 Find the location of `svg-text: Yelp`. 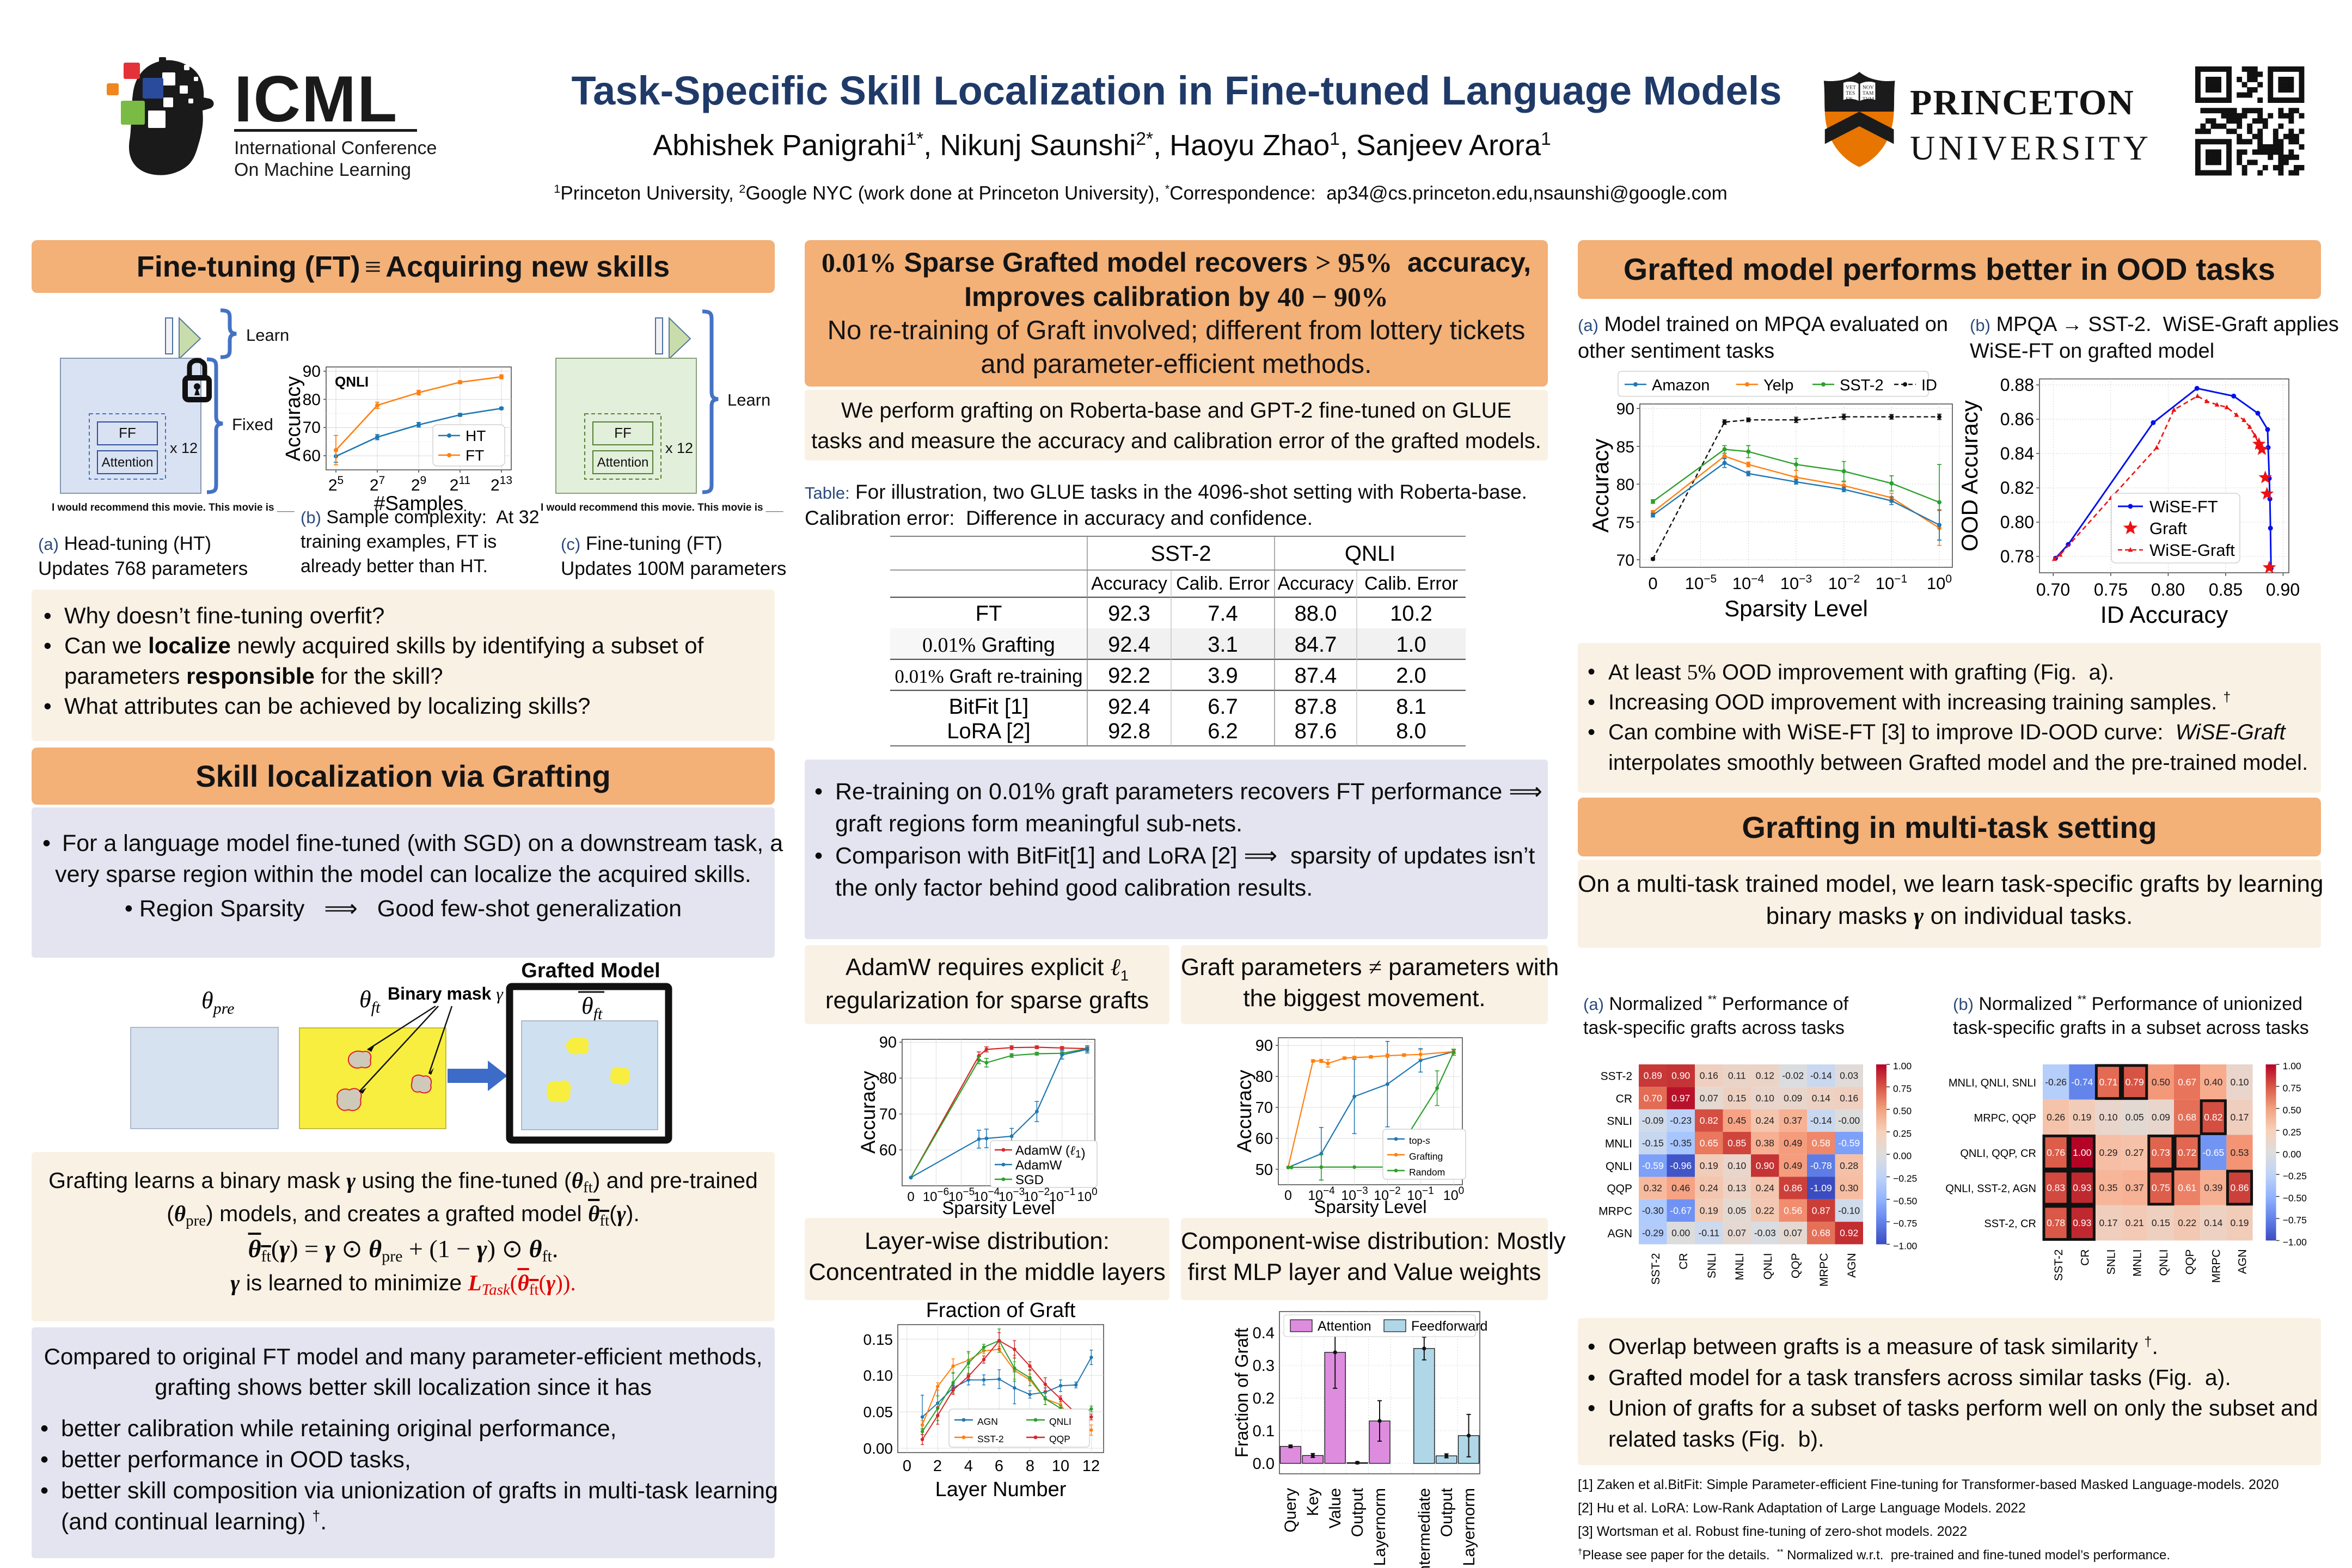

svg-text: Yelp is located at coordinates (1778, 385).